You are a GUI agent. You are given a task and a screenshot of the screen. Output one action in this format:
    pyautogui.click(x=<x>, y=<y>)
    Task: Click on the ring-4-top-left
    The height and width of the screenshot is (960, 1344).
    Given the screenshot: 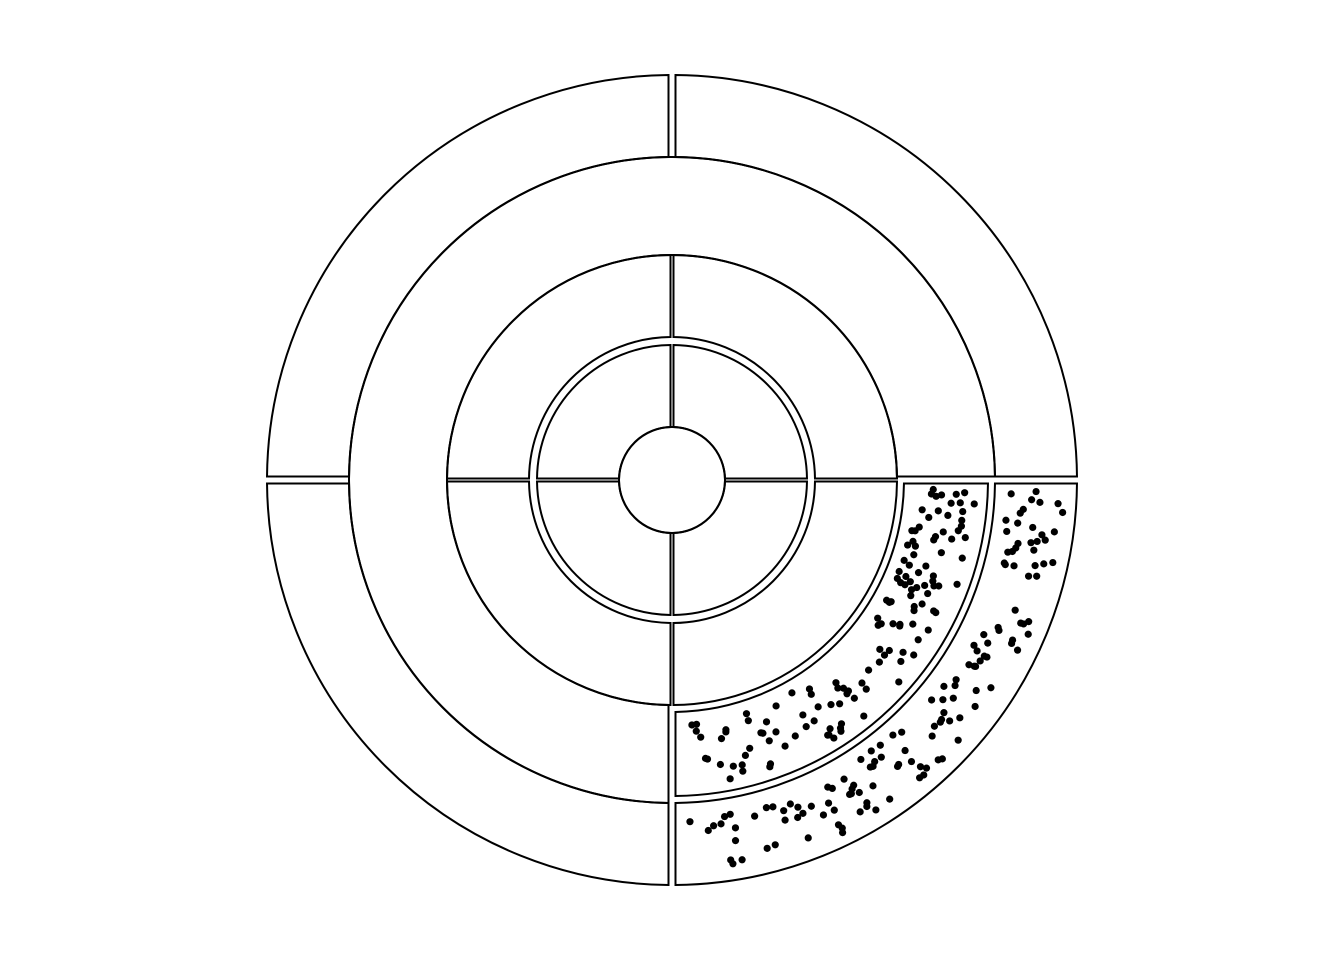 What is the action you would take?
    pyautogui.click(x=468, y=276)
    